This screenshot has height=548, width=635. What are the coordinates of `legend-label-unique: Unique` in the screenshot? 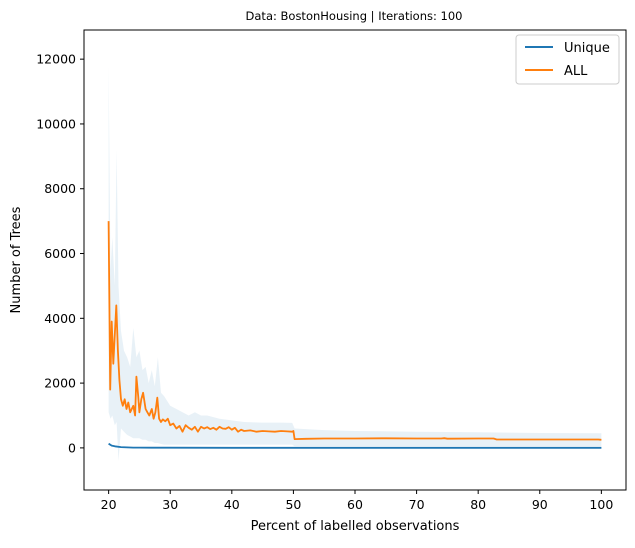 It's located at (587, 48).